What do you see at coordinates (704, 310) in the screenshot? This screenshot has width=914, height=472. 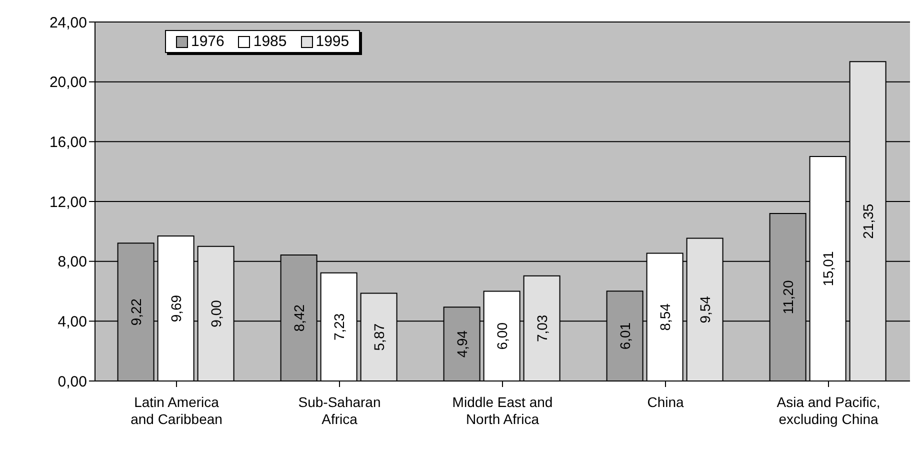 I see `data-label: 9,54` at bounding box center [704, 310].